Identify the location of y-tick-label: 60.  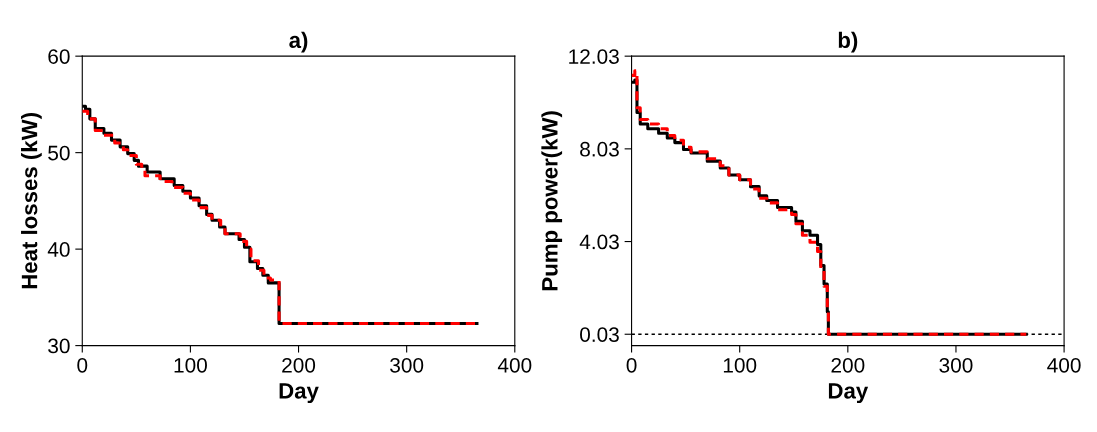
(59, 56).